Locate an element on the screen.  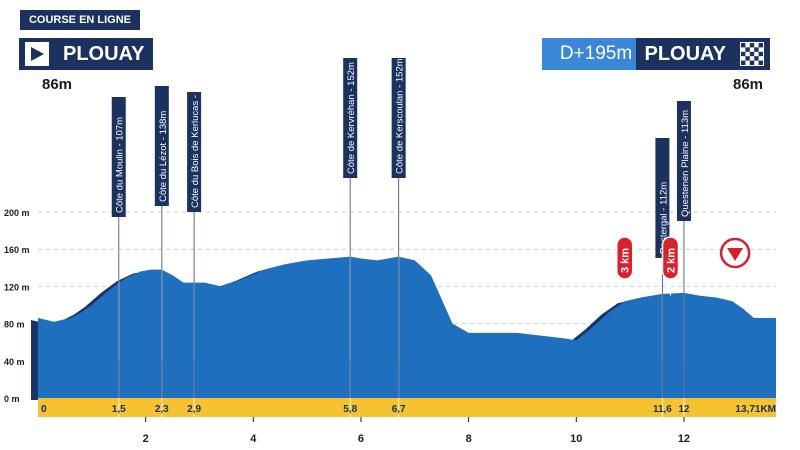
x-tick-label: 12 is located at coordinates (684, 439).